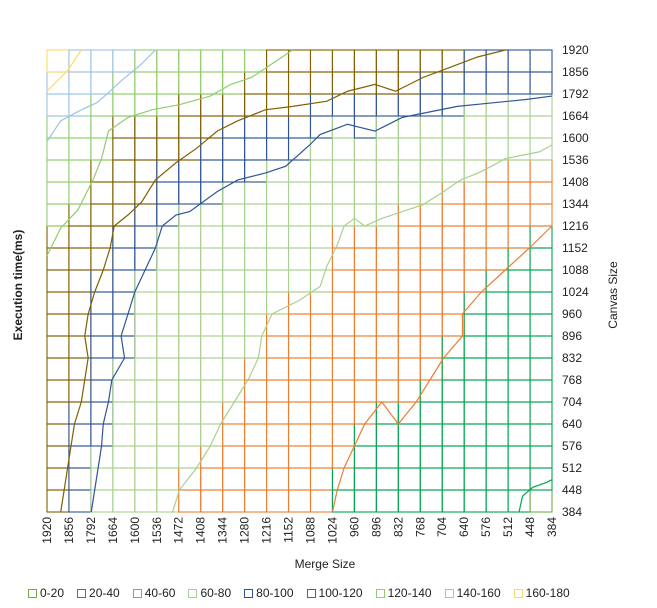 This screenshot has width=657, height=608. I want to click on legend-label: 60-80, so click(216, 593).